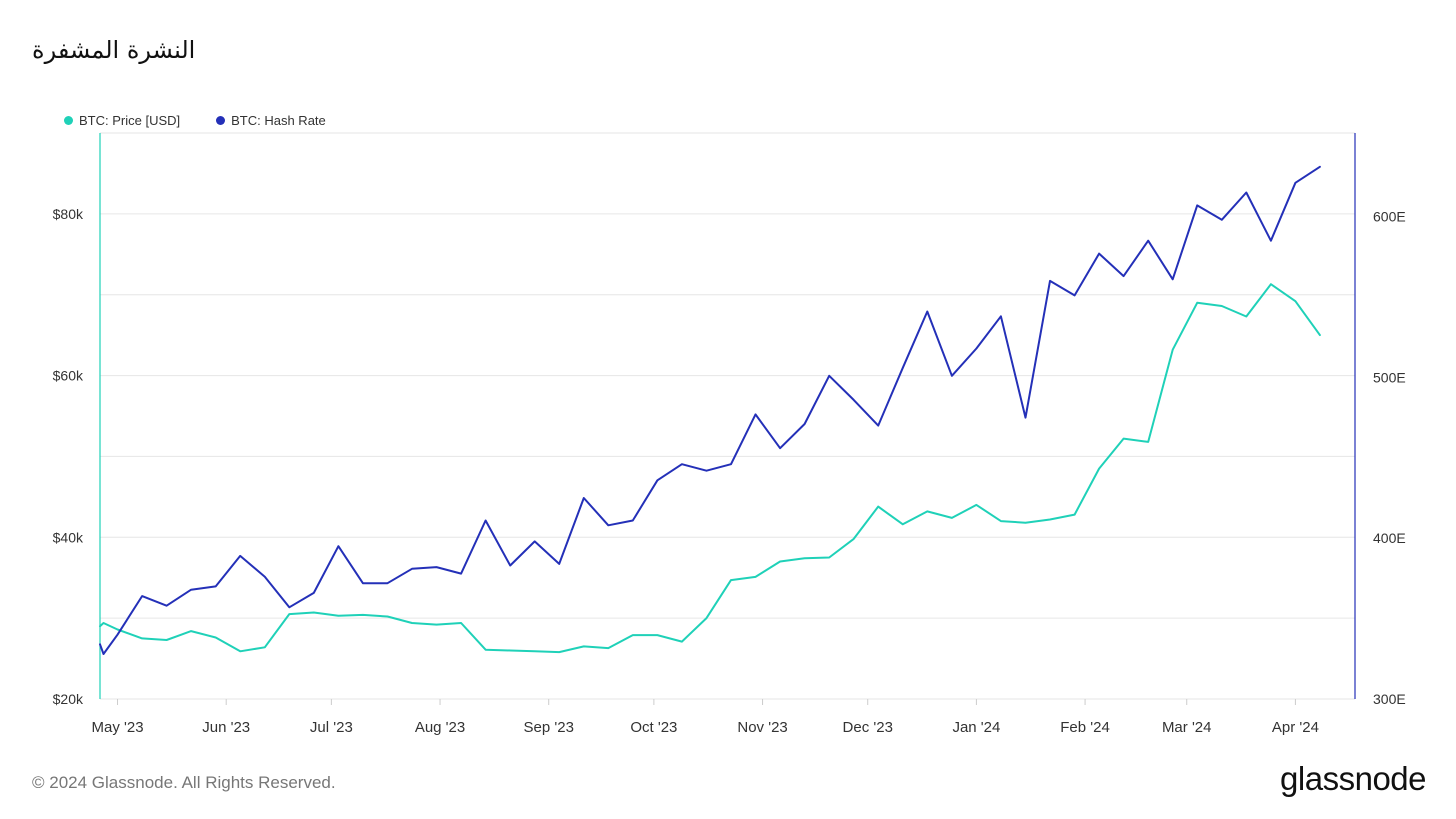 This screenshot has height=819, width=1456. Describe the element at coordinates (278, 120) in the screenshot. I see `legend-label-hash-rate: BTC: Hash Rate` at that location.